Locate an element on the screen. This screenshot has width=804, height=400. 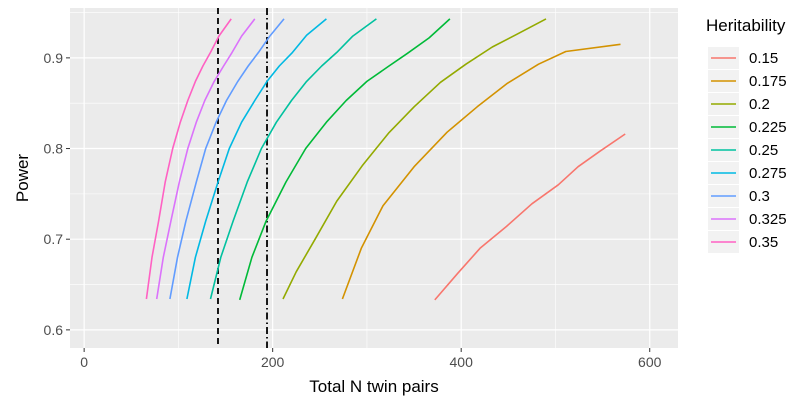
legend-label: 0.275 is located at coordinates (768, 173).